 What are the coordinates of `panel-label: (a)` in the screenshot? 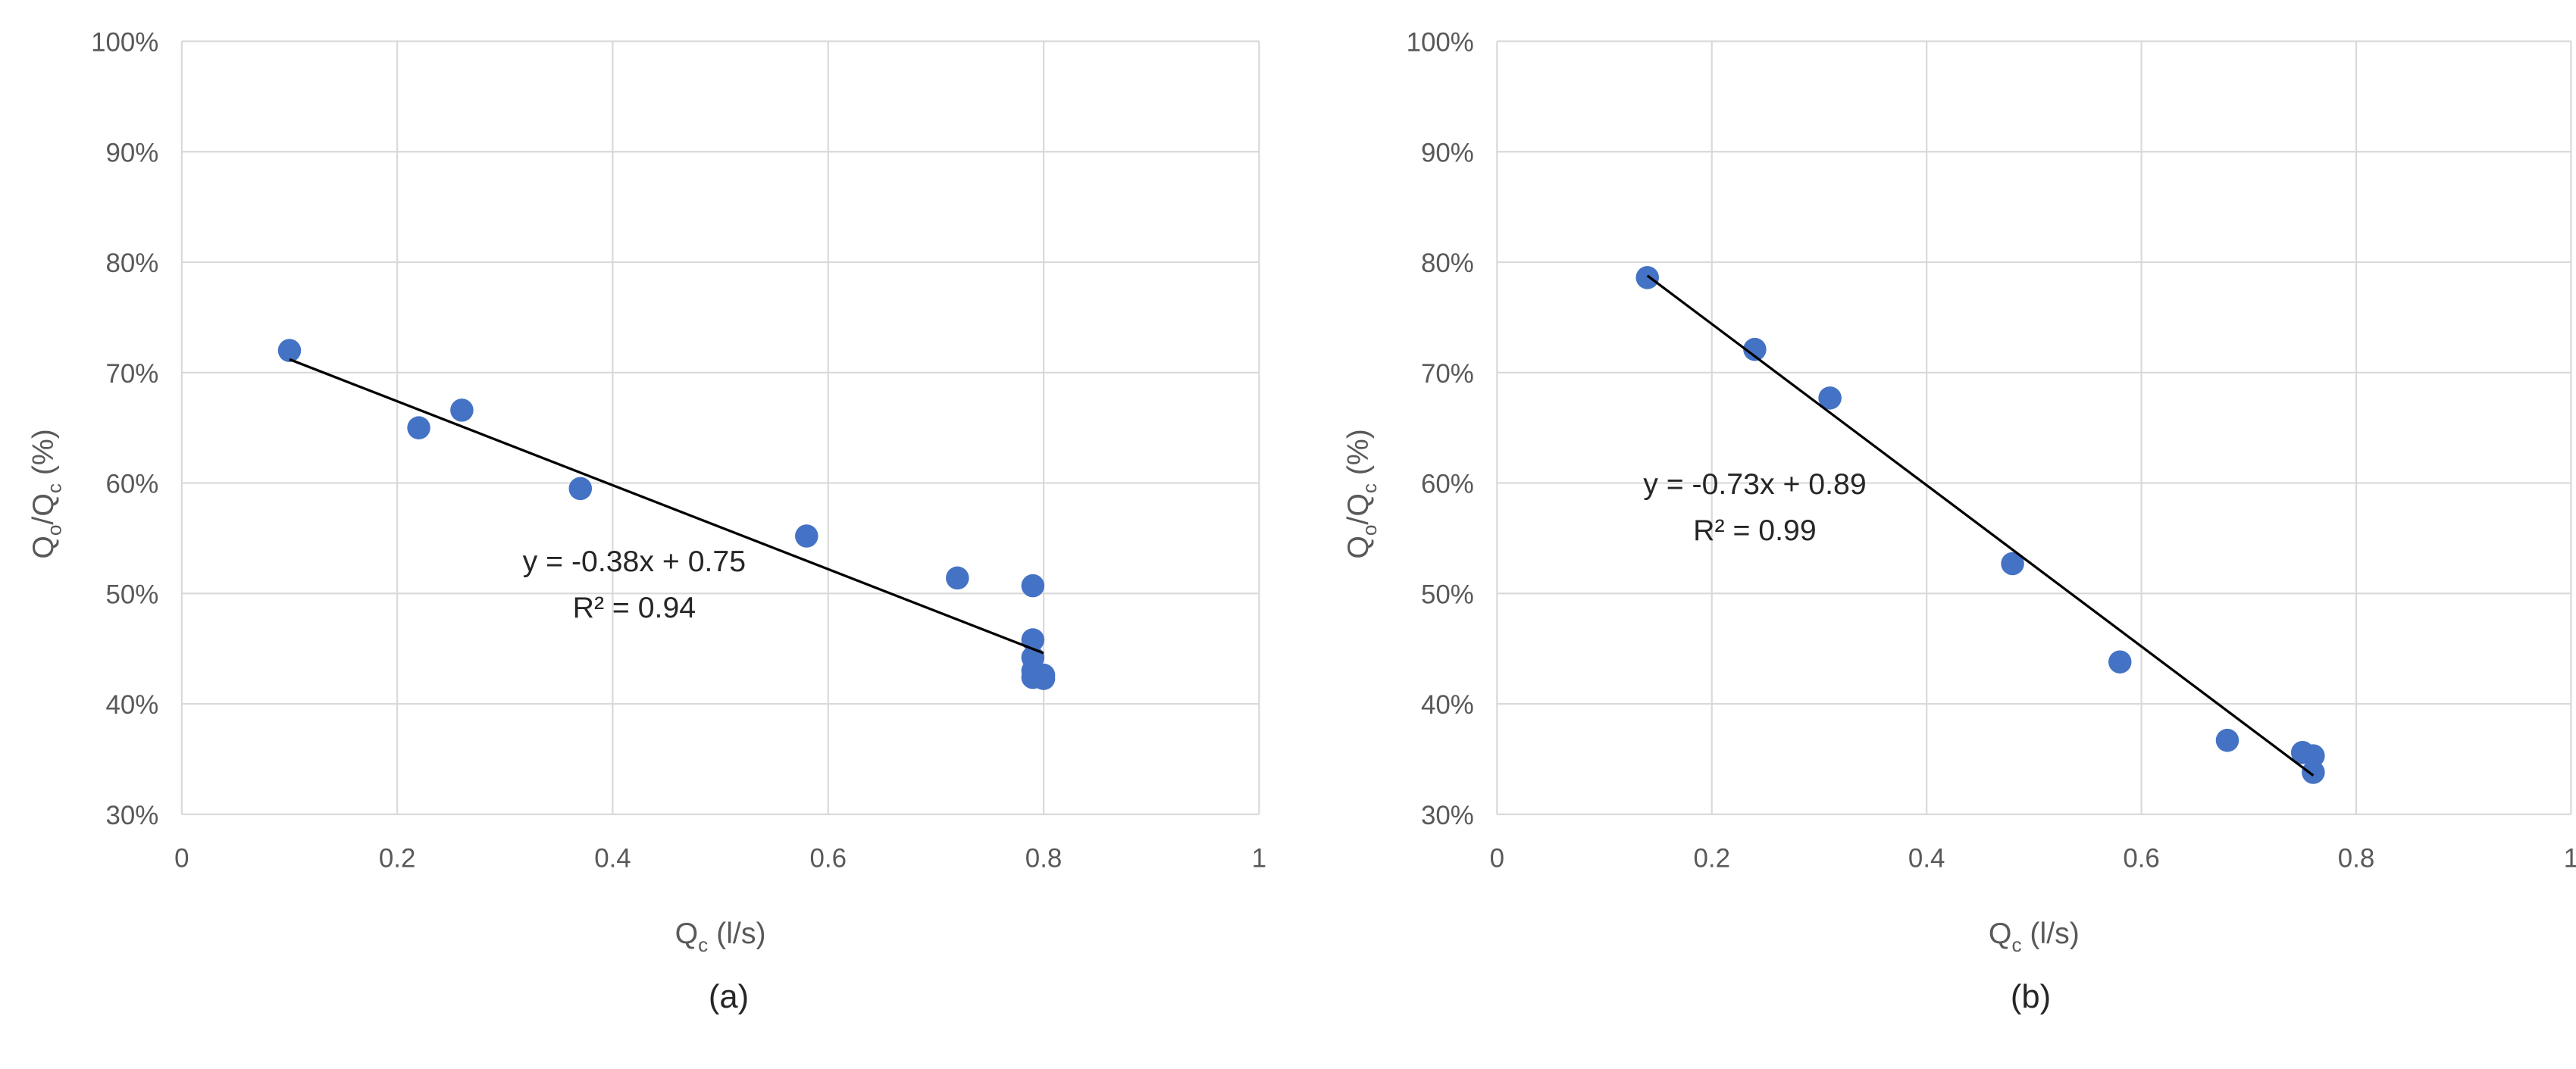 It's located at (729, 997).